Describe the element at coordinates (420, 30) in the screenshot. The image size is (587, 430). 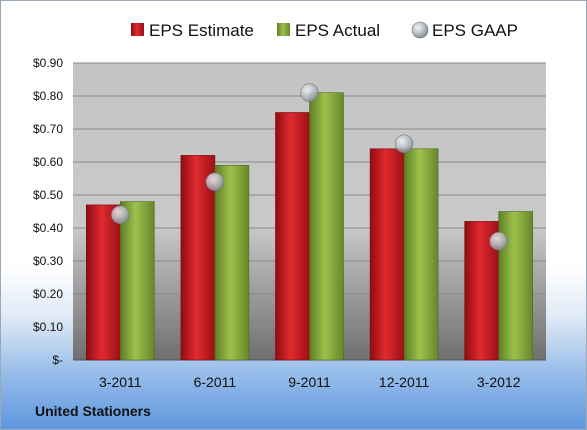
I see `legend-swatch-eps-gaap` at that location.